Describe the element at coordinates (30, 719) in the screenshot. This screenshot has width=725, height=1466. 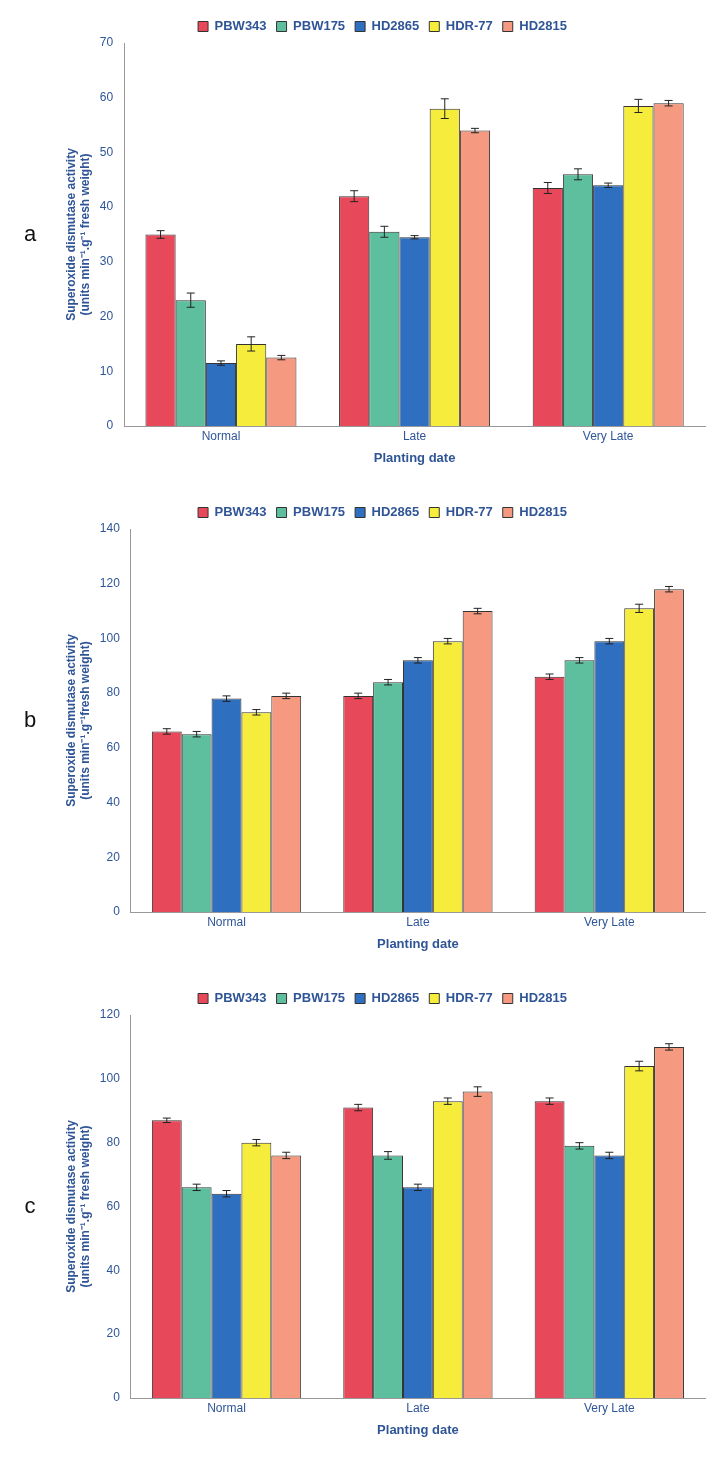
I see `text: b` at that location.